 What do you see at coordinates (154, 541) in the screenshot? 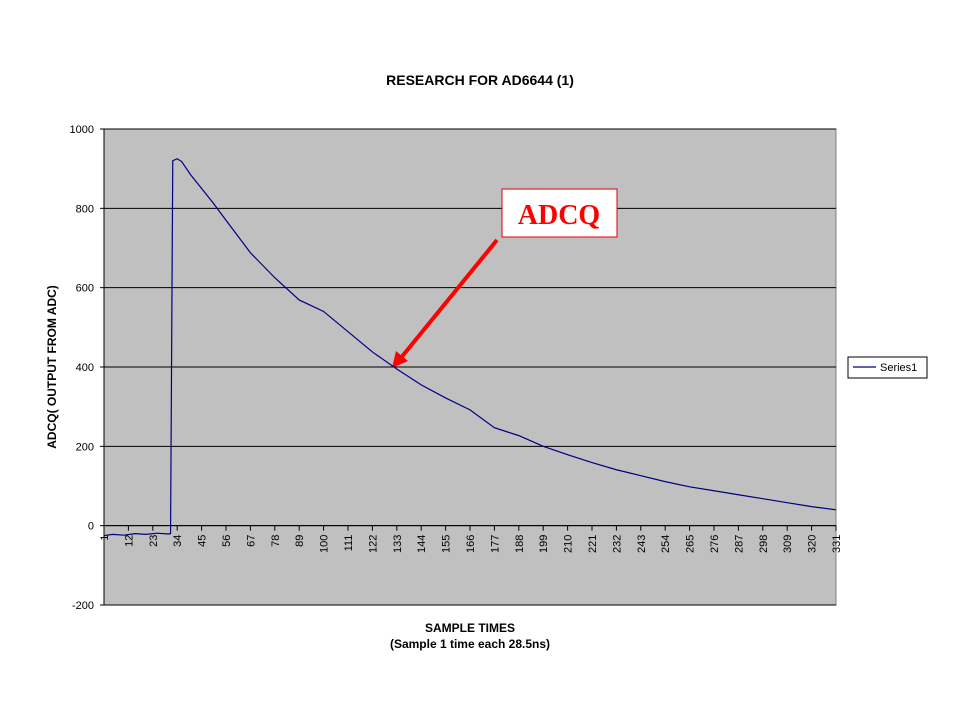
I see `x-tick-label: 23` at bounding box center [154, 541].